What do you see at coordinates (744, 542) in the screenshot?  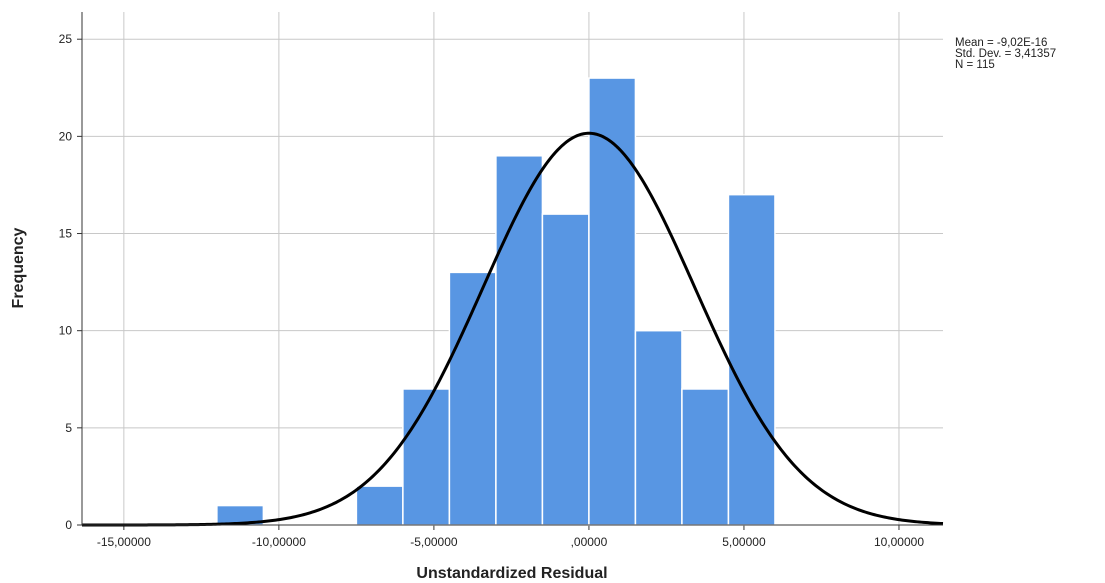 I see `x-tick-label: 5,00000` at bounding box center [744, 542].